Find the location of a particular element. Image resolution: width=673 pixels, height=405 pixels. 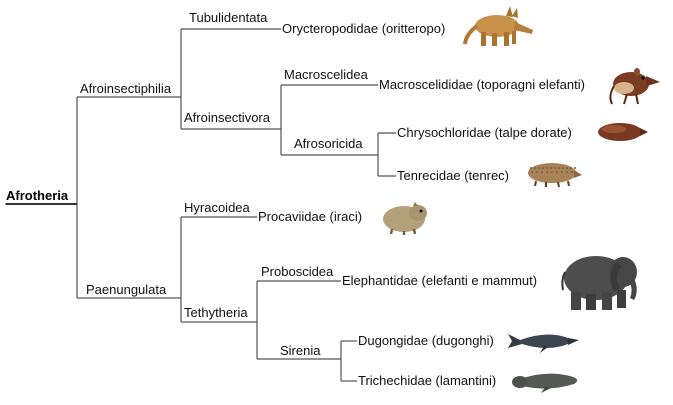

clade-afrosoricida: Afrosoricida is located at coordinates (328, 143).